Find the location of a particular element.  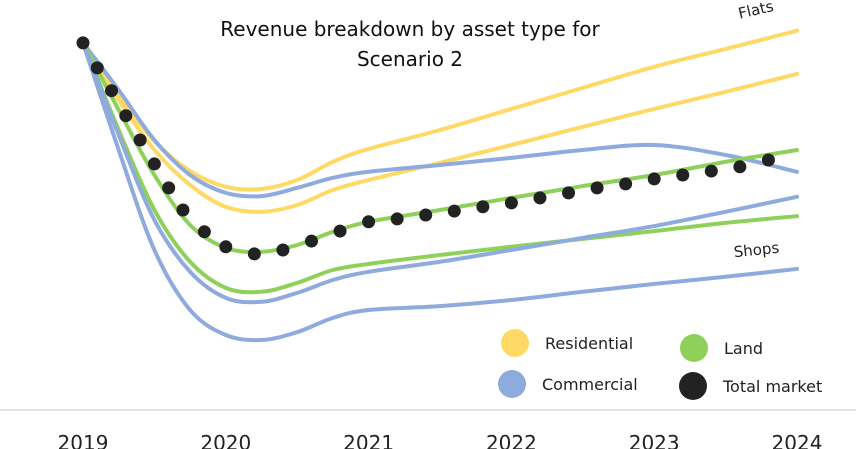

x-tick-label: 2020 is located at coordinates (225, 440).